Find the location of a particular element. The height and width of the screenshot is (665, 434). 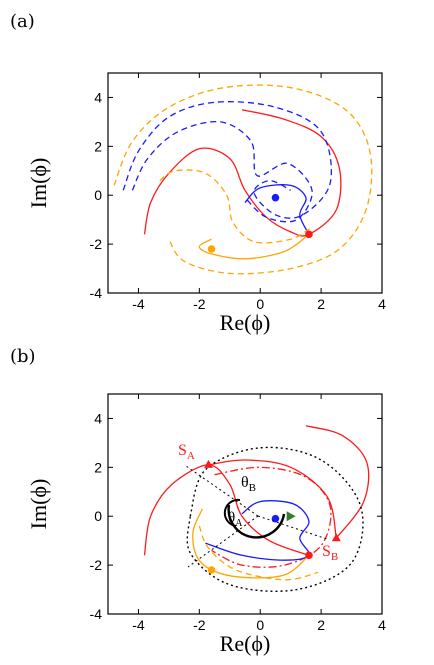

theta-a-arc is located at coordinates (232, 512).